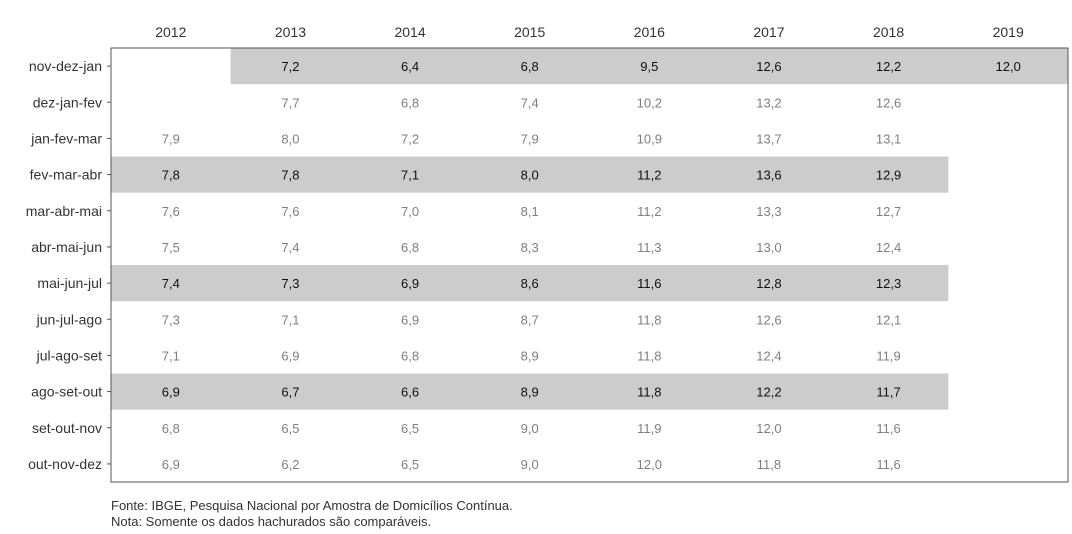 The image size is (1072, 534). What do you see at coordinates (409, 32) in the screenshot?
I see `year-label: 2014` at bounding box center [409, 32].